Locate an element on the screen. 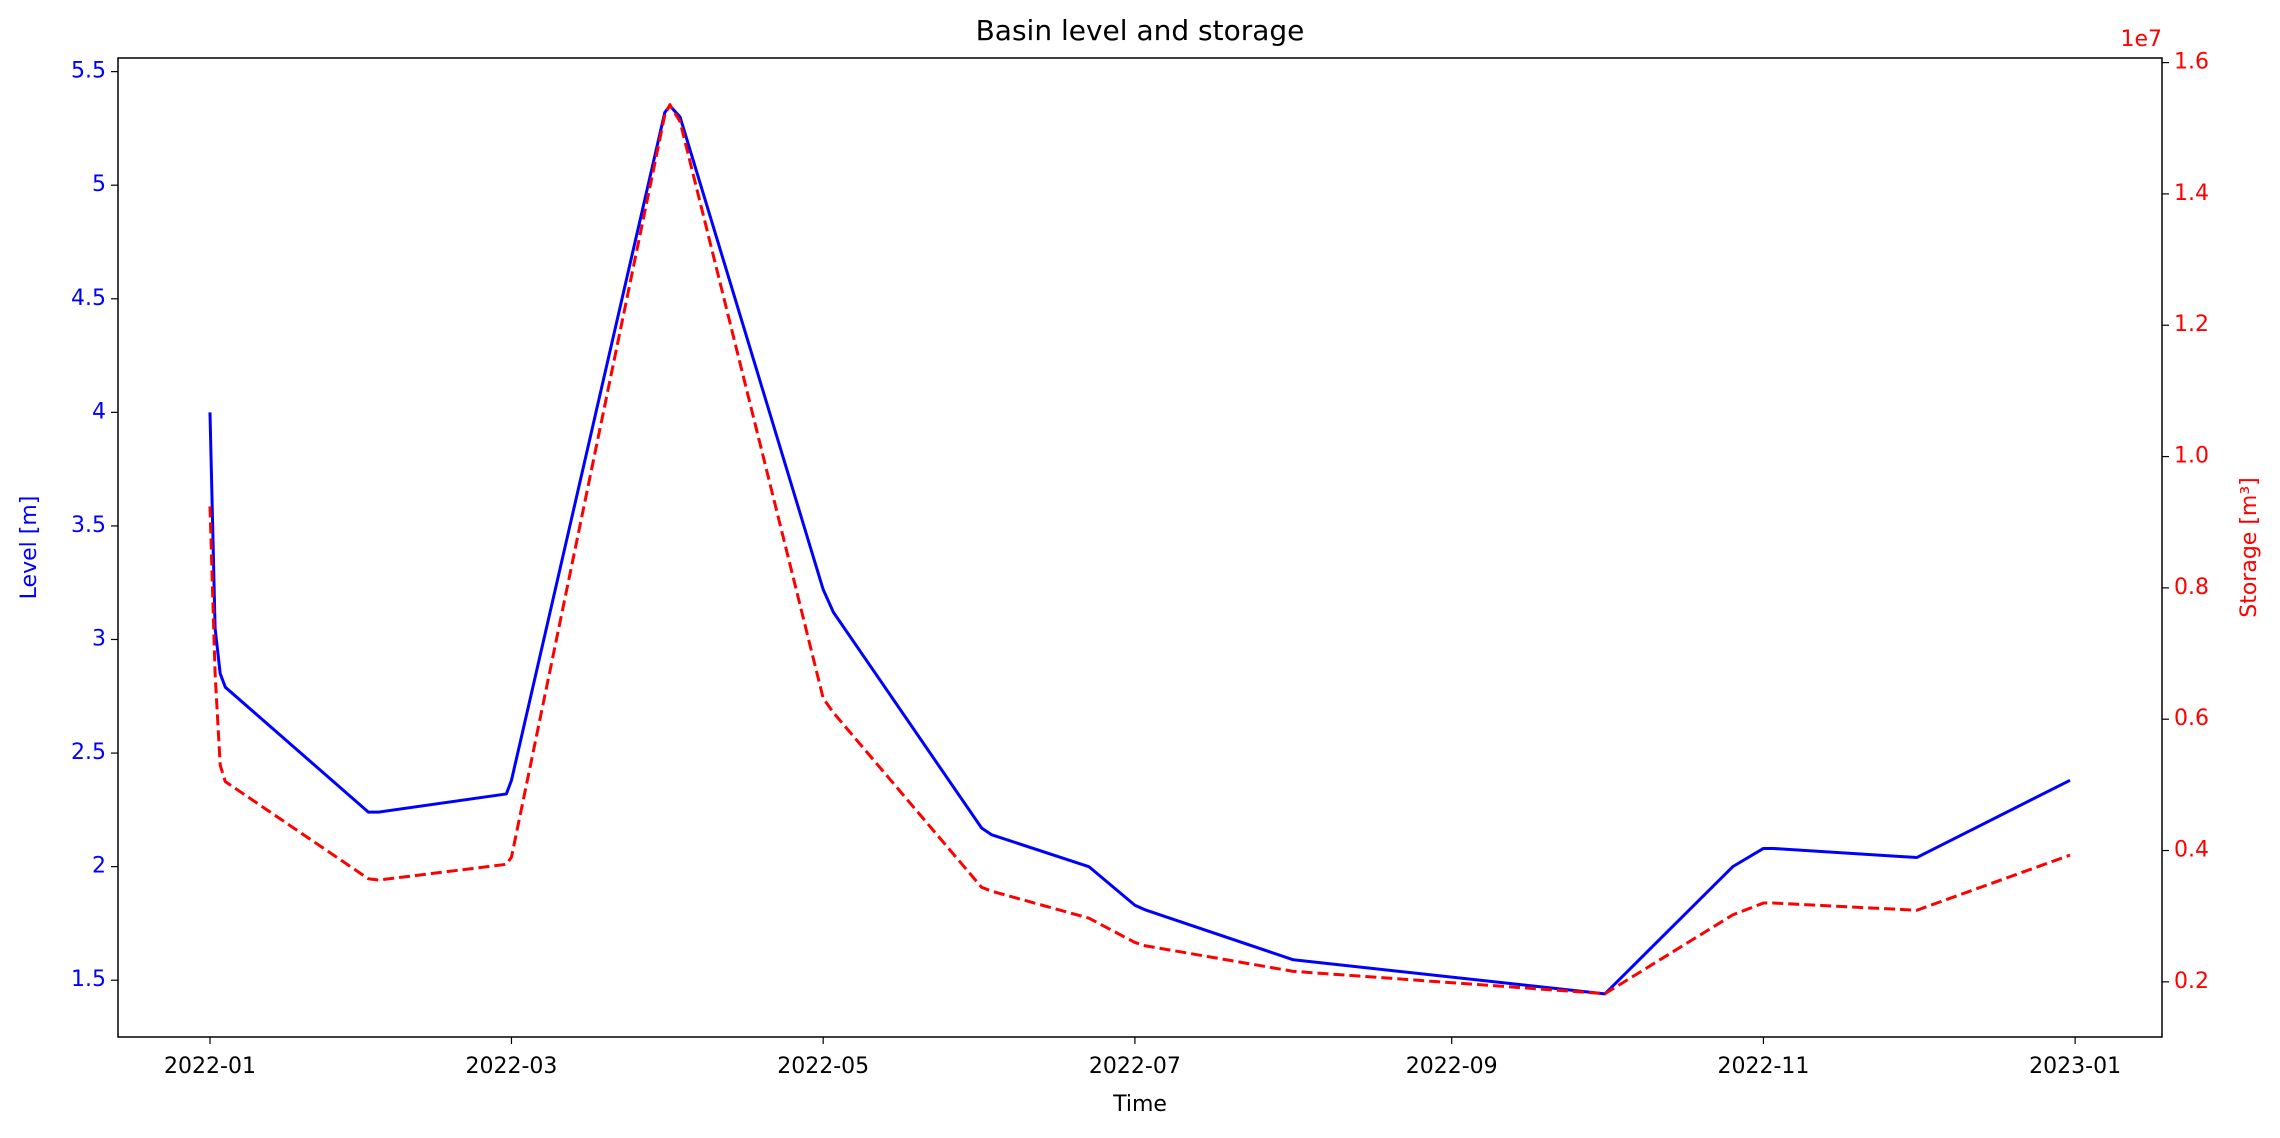 Image resolution: width=2280 pixels, height=1138 pixels. x-tick-label: 2022-09 is located at coordinates (1452, 1066).